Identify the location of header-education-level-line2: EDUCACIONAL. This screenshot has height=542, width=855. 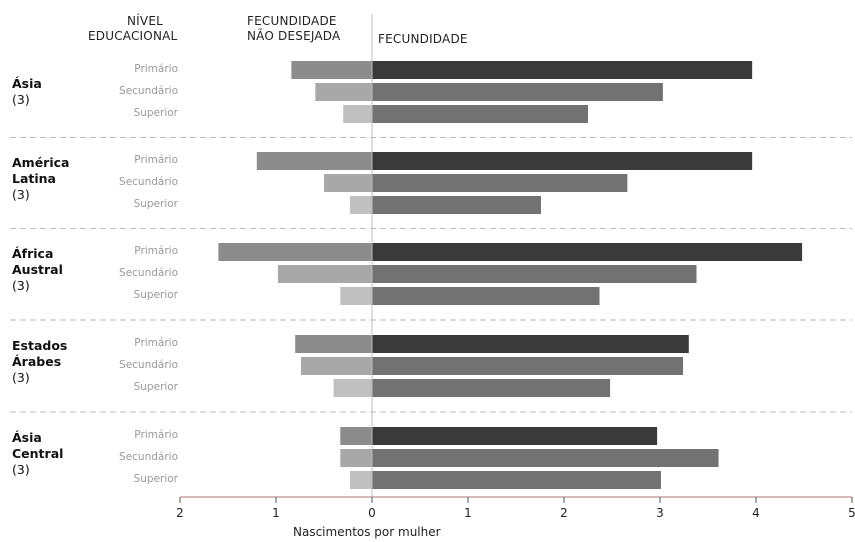
(133, 36).